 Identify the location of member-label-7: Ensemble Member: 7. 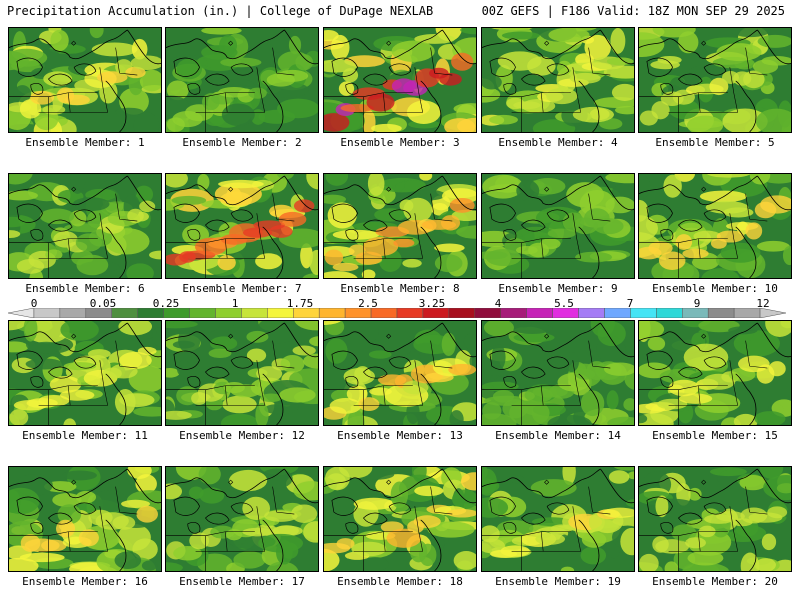
(242, 288).